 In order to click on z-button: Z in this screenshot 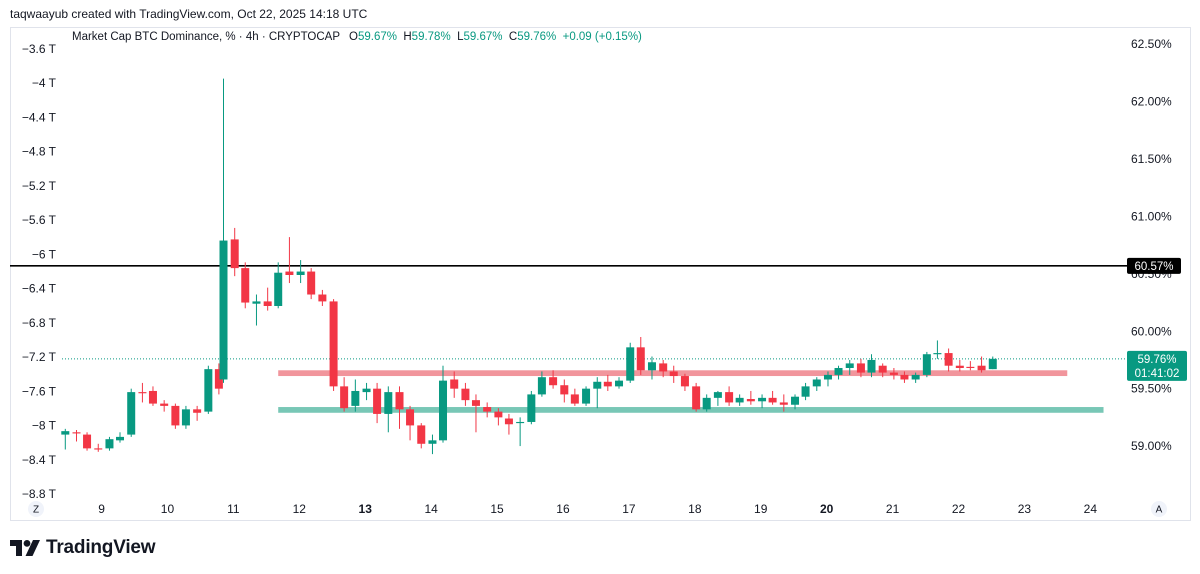, I will do `click(36, 509)`.